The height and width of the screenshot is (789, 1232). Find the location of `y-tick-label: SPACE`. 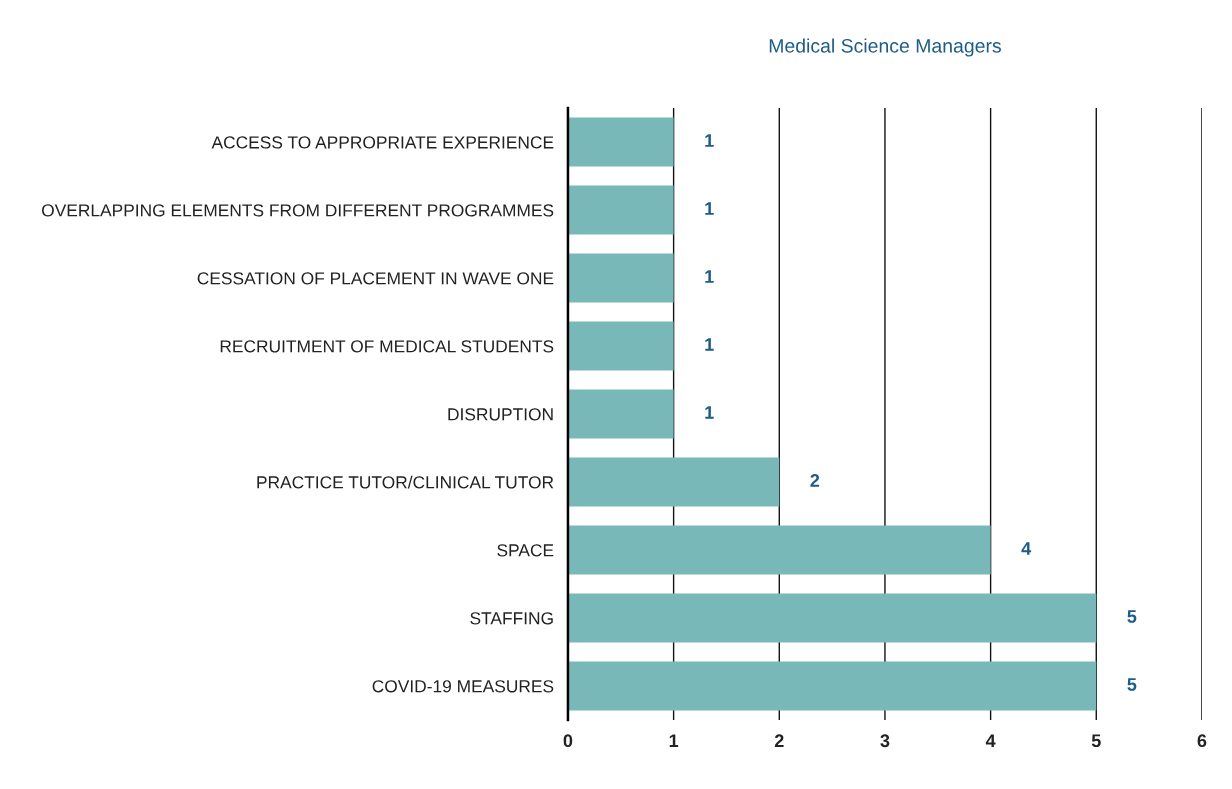

y-tick-label: SPACE is located at coordinates (525, 550).